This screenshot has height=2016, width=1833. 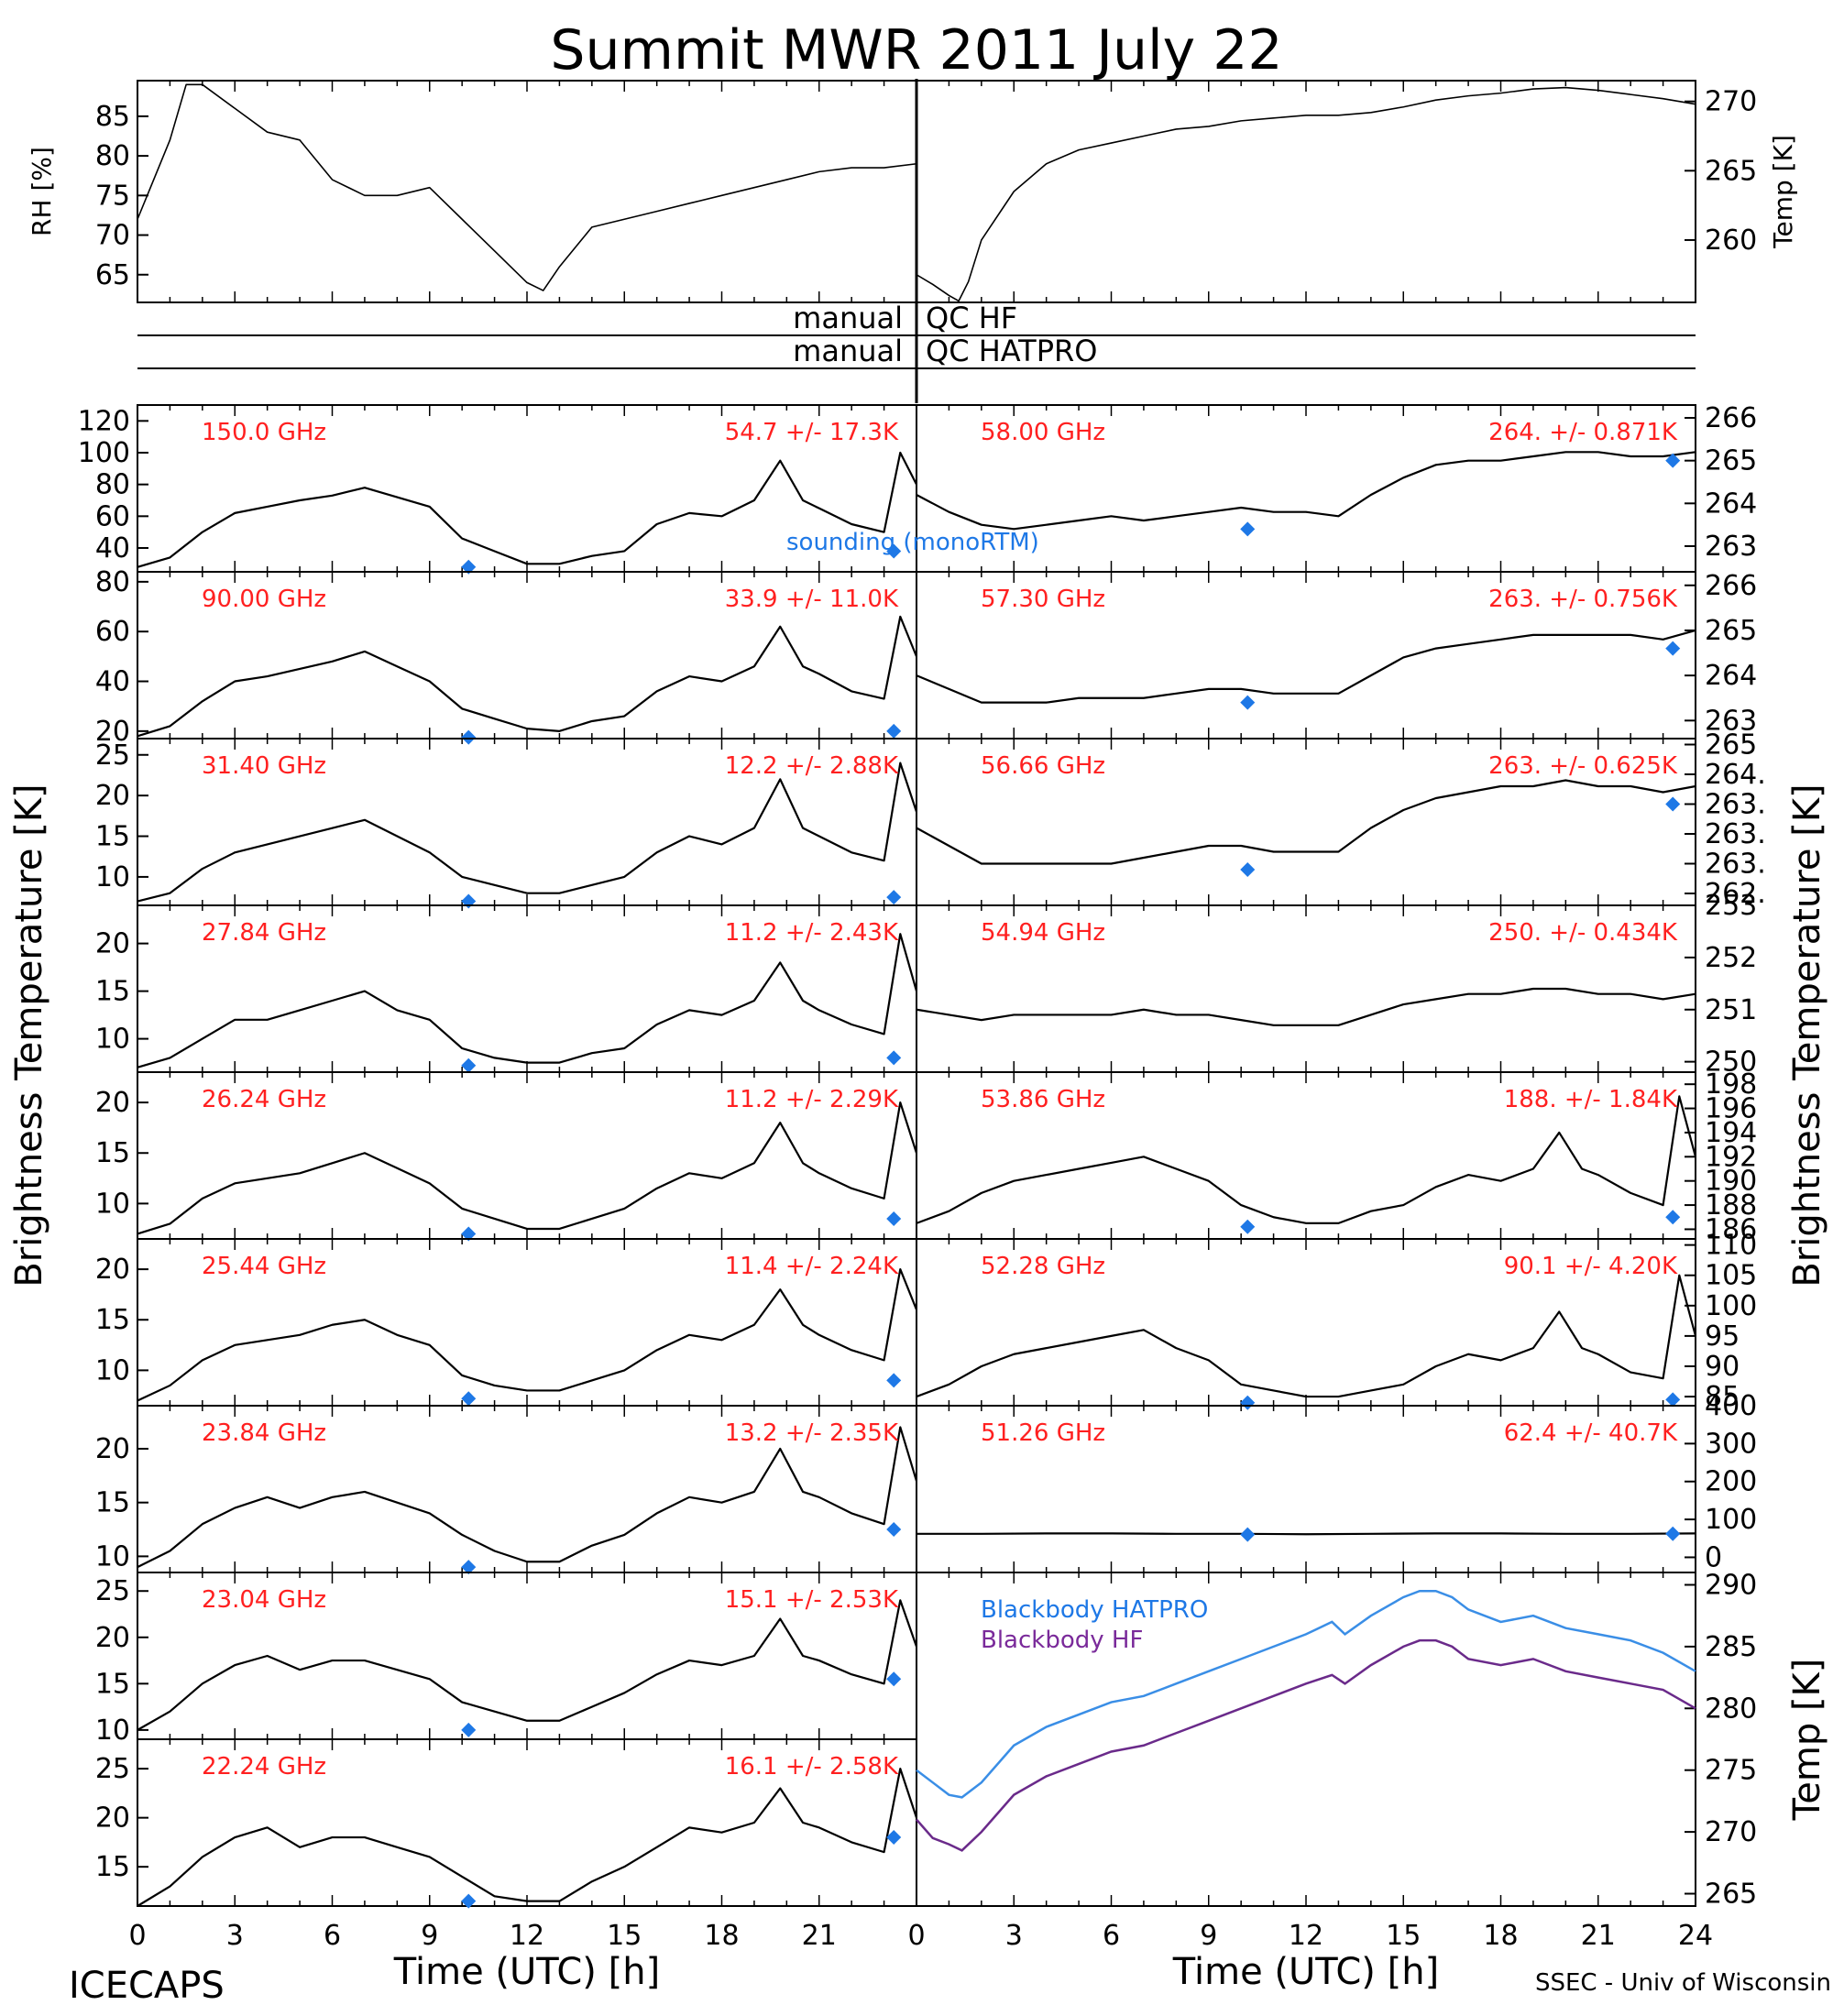 I want to click on y-tick-label: 110, so click(x=1731, y=1246).